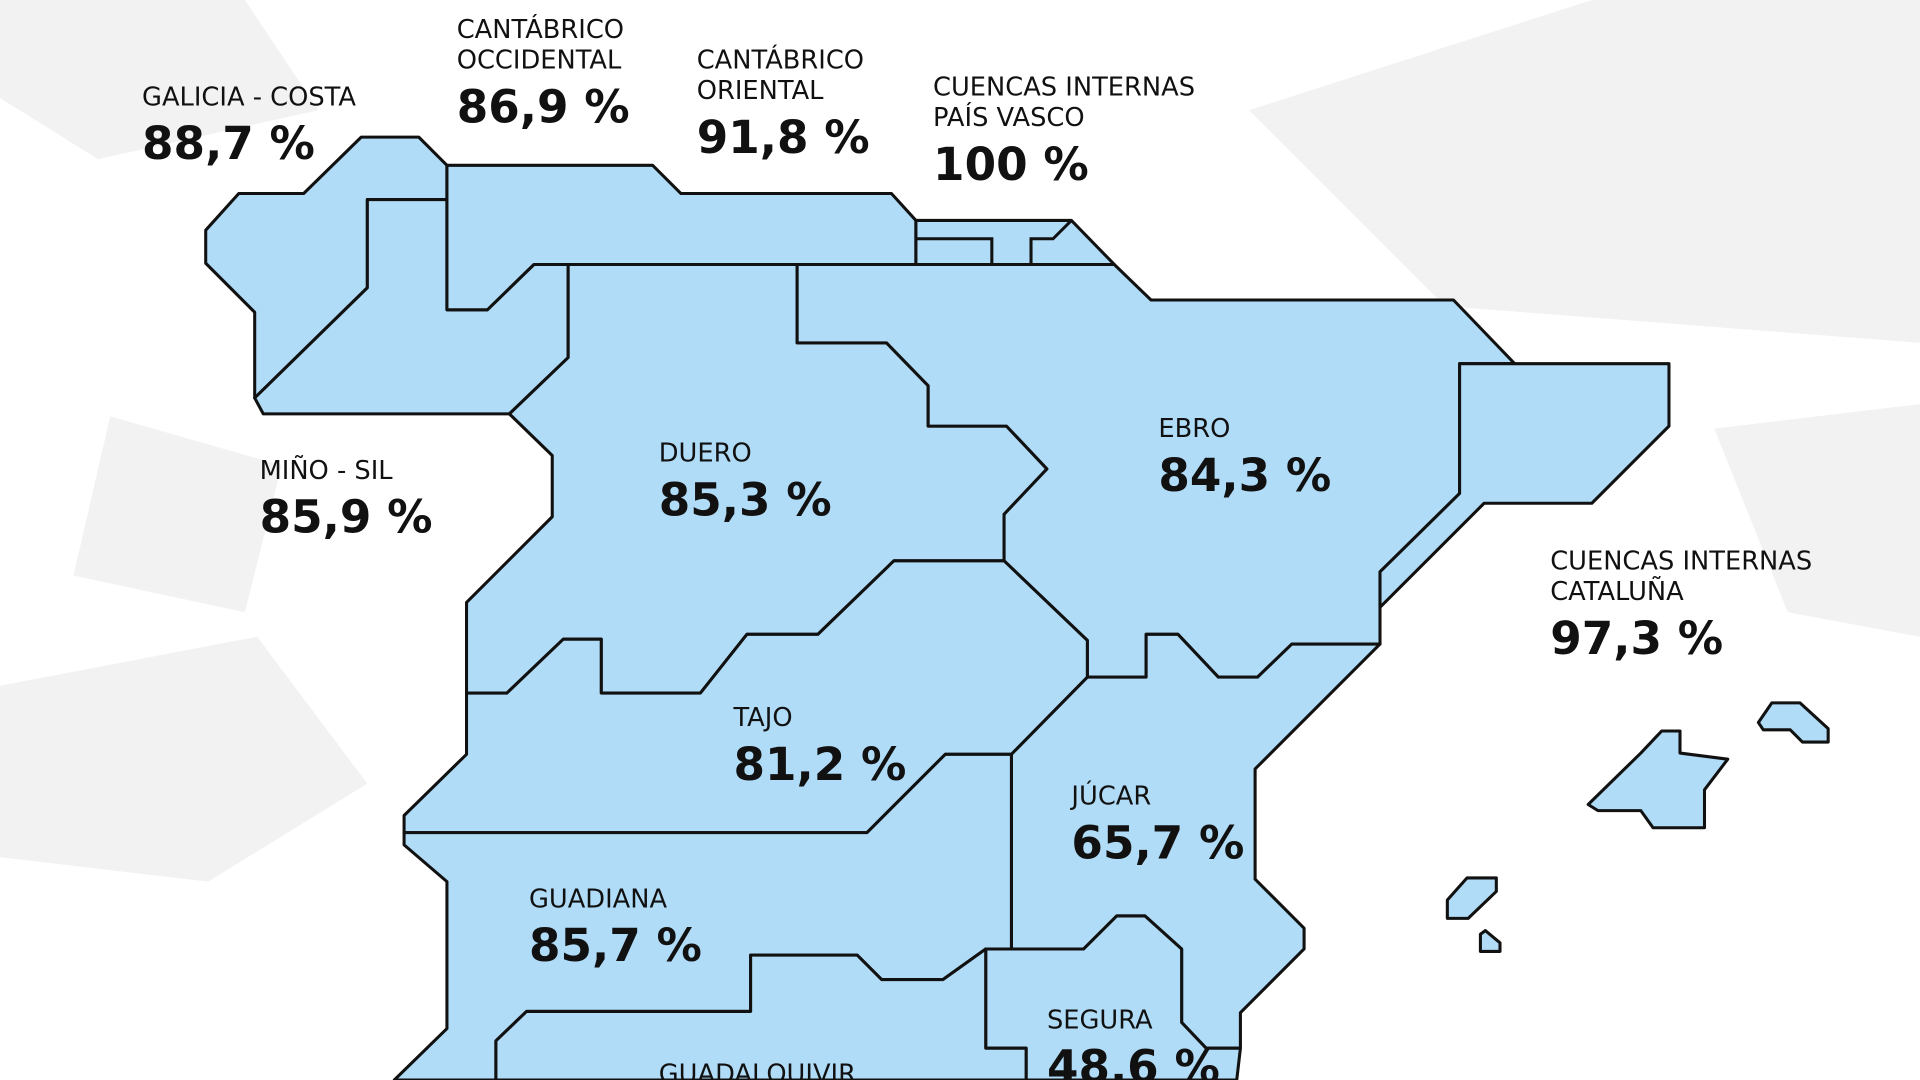 The width and height of the screenshot is (1920, 1080). What do you see at coordinates (1244, 475) in the screenshot?
I see `region-value: 84,3 %` at bounding box center [1244, 475].